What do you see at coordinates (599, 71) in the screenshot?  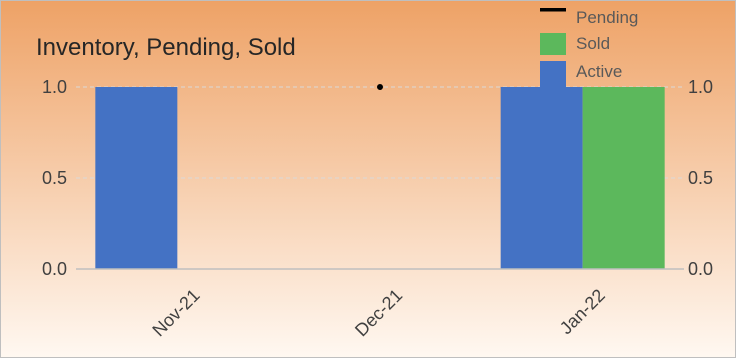 I see `legend-label-active: Active` at bounding box center [599, 71].